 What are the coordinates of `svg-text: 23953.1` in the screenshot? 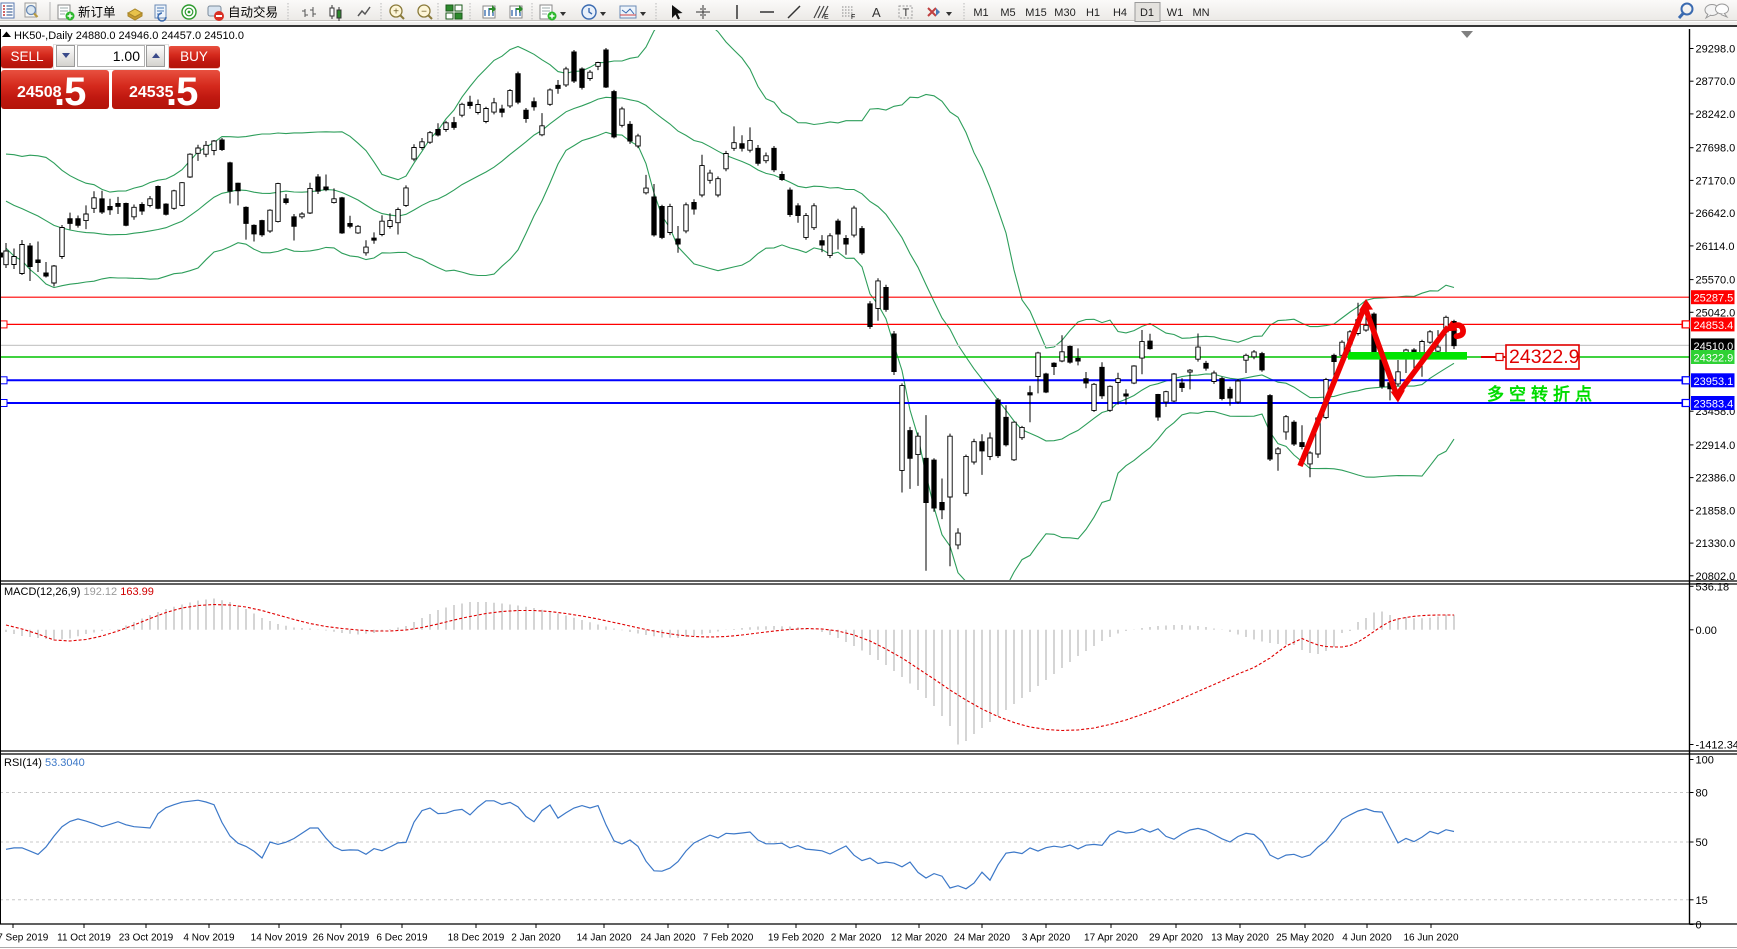 It's located at (1714, 382).